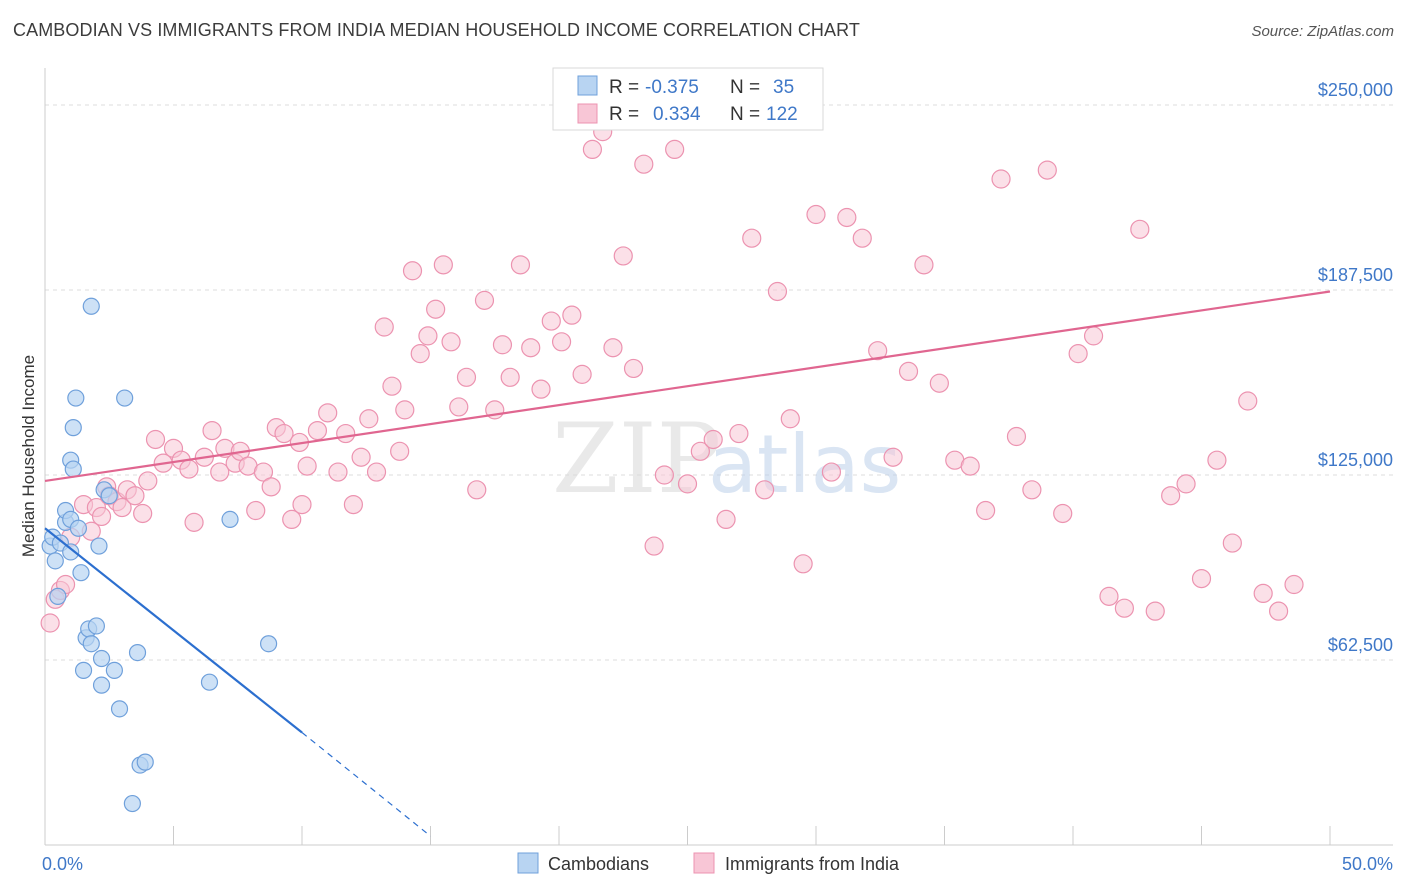 Image resolution: width=1406 pixels, height=892 pixels. Describe the element at coordinates (726, 459) in the screenshot. I see `watermark: ZIP atlas` at that location.